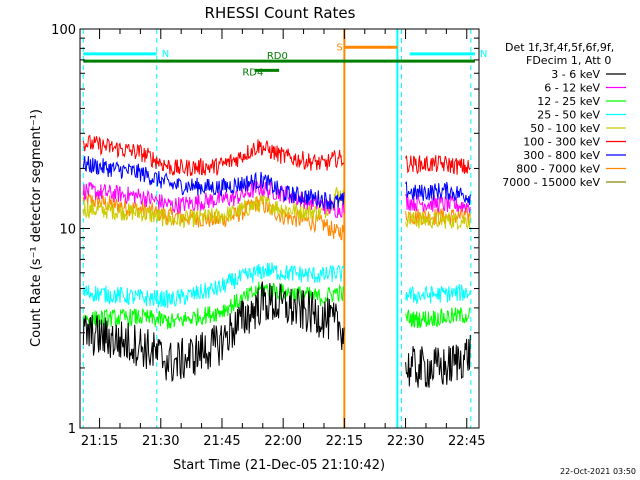 The image size is (640, 480). What do you see at coordinates (339, 47) in the screenshot?
I see `annotation-label: S` at bounding box center [339, 47].